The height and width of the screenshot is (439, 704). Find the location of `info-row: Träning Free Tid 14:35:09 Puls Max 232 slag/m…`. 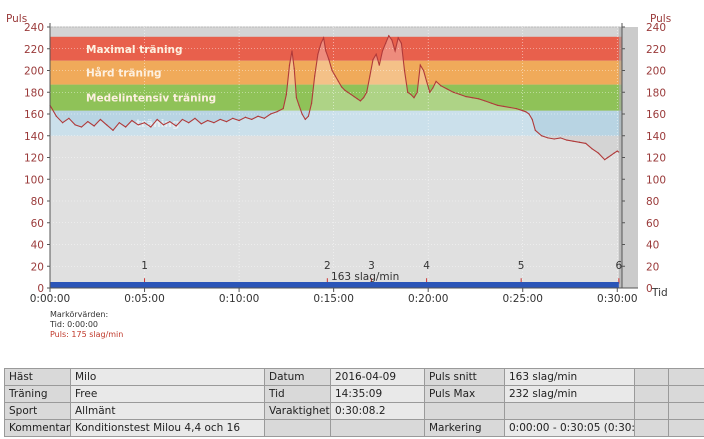

info-row: Träning Free Tid 14:35:09 Puls Max 232 slag/m… is located at coordinates (354, 394).